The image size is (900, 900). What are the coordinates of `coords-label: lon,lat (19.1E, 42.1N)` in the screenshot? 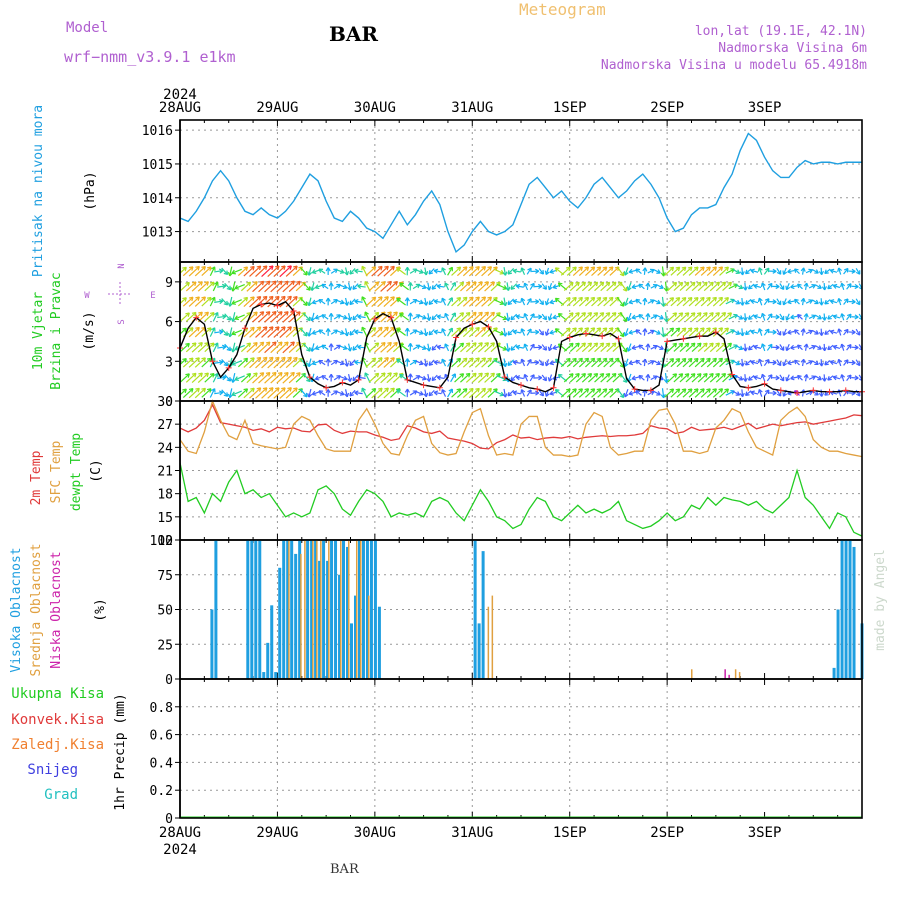 It's located at (780, 31).